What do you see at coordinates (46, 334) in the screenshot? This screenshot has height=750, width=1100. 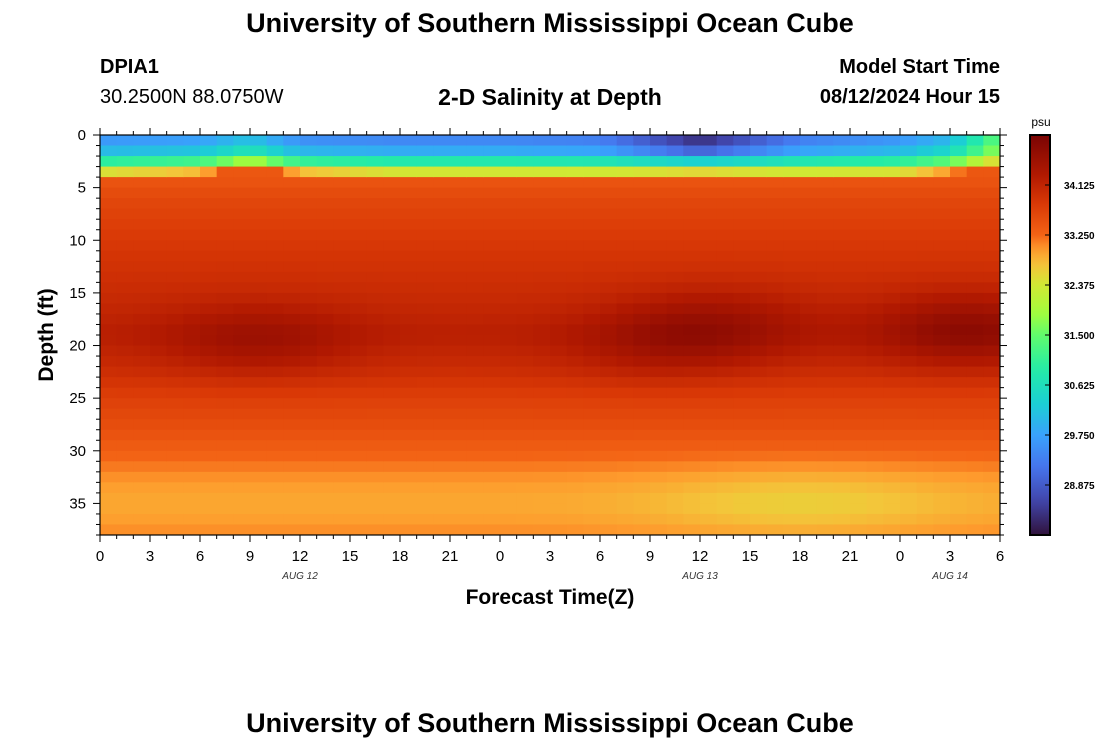 I see `y-axis-label: Depth (ft)` at bounding box center [46, 334].